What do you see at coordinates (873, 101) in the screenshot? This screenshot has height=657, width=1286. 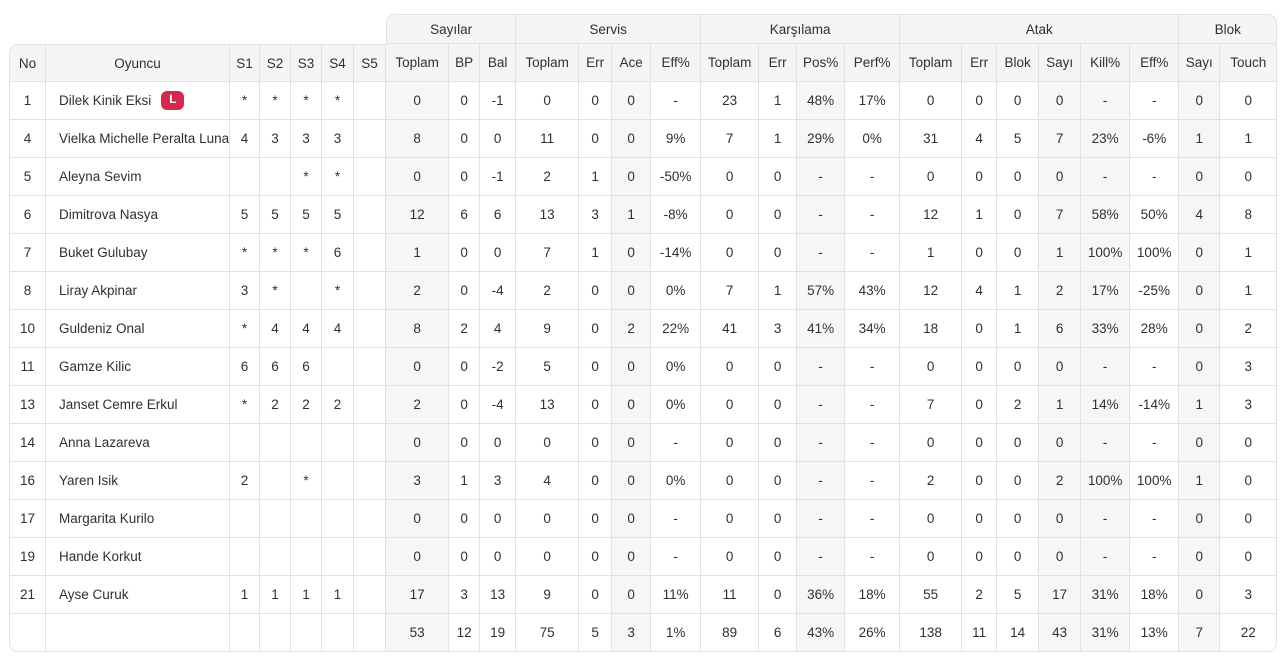 I see `cell-receive-perf: 17%` at bounding box center [873, 101].